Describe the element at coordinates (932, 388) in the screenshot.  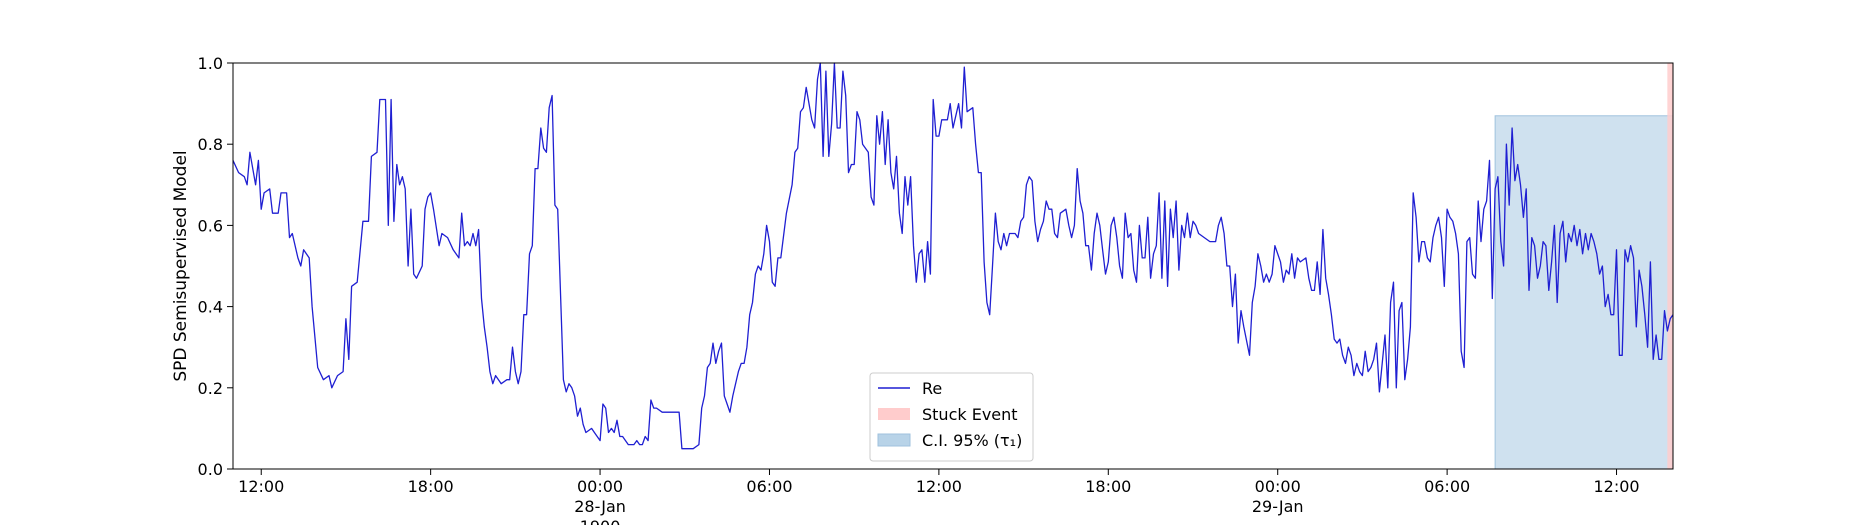
I see `legend-label: Re` at that location.